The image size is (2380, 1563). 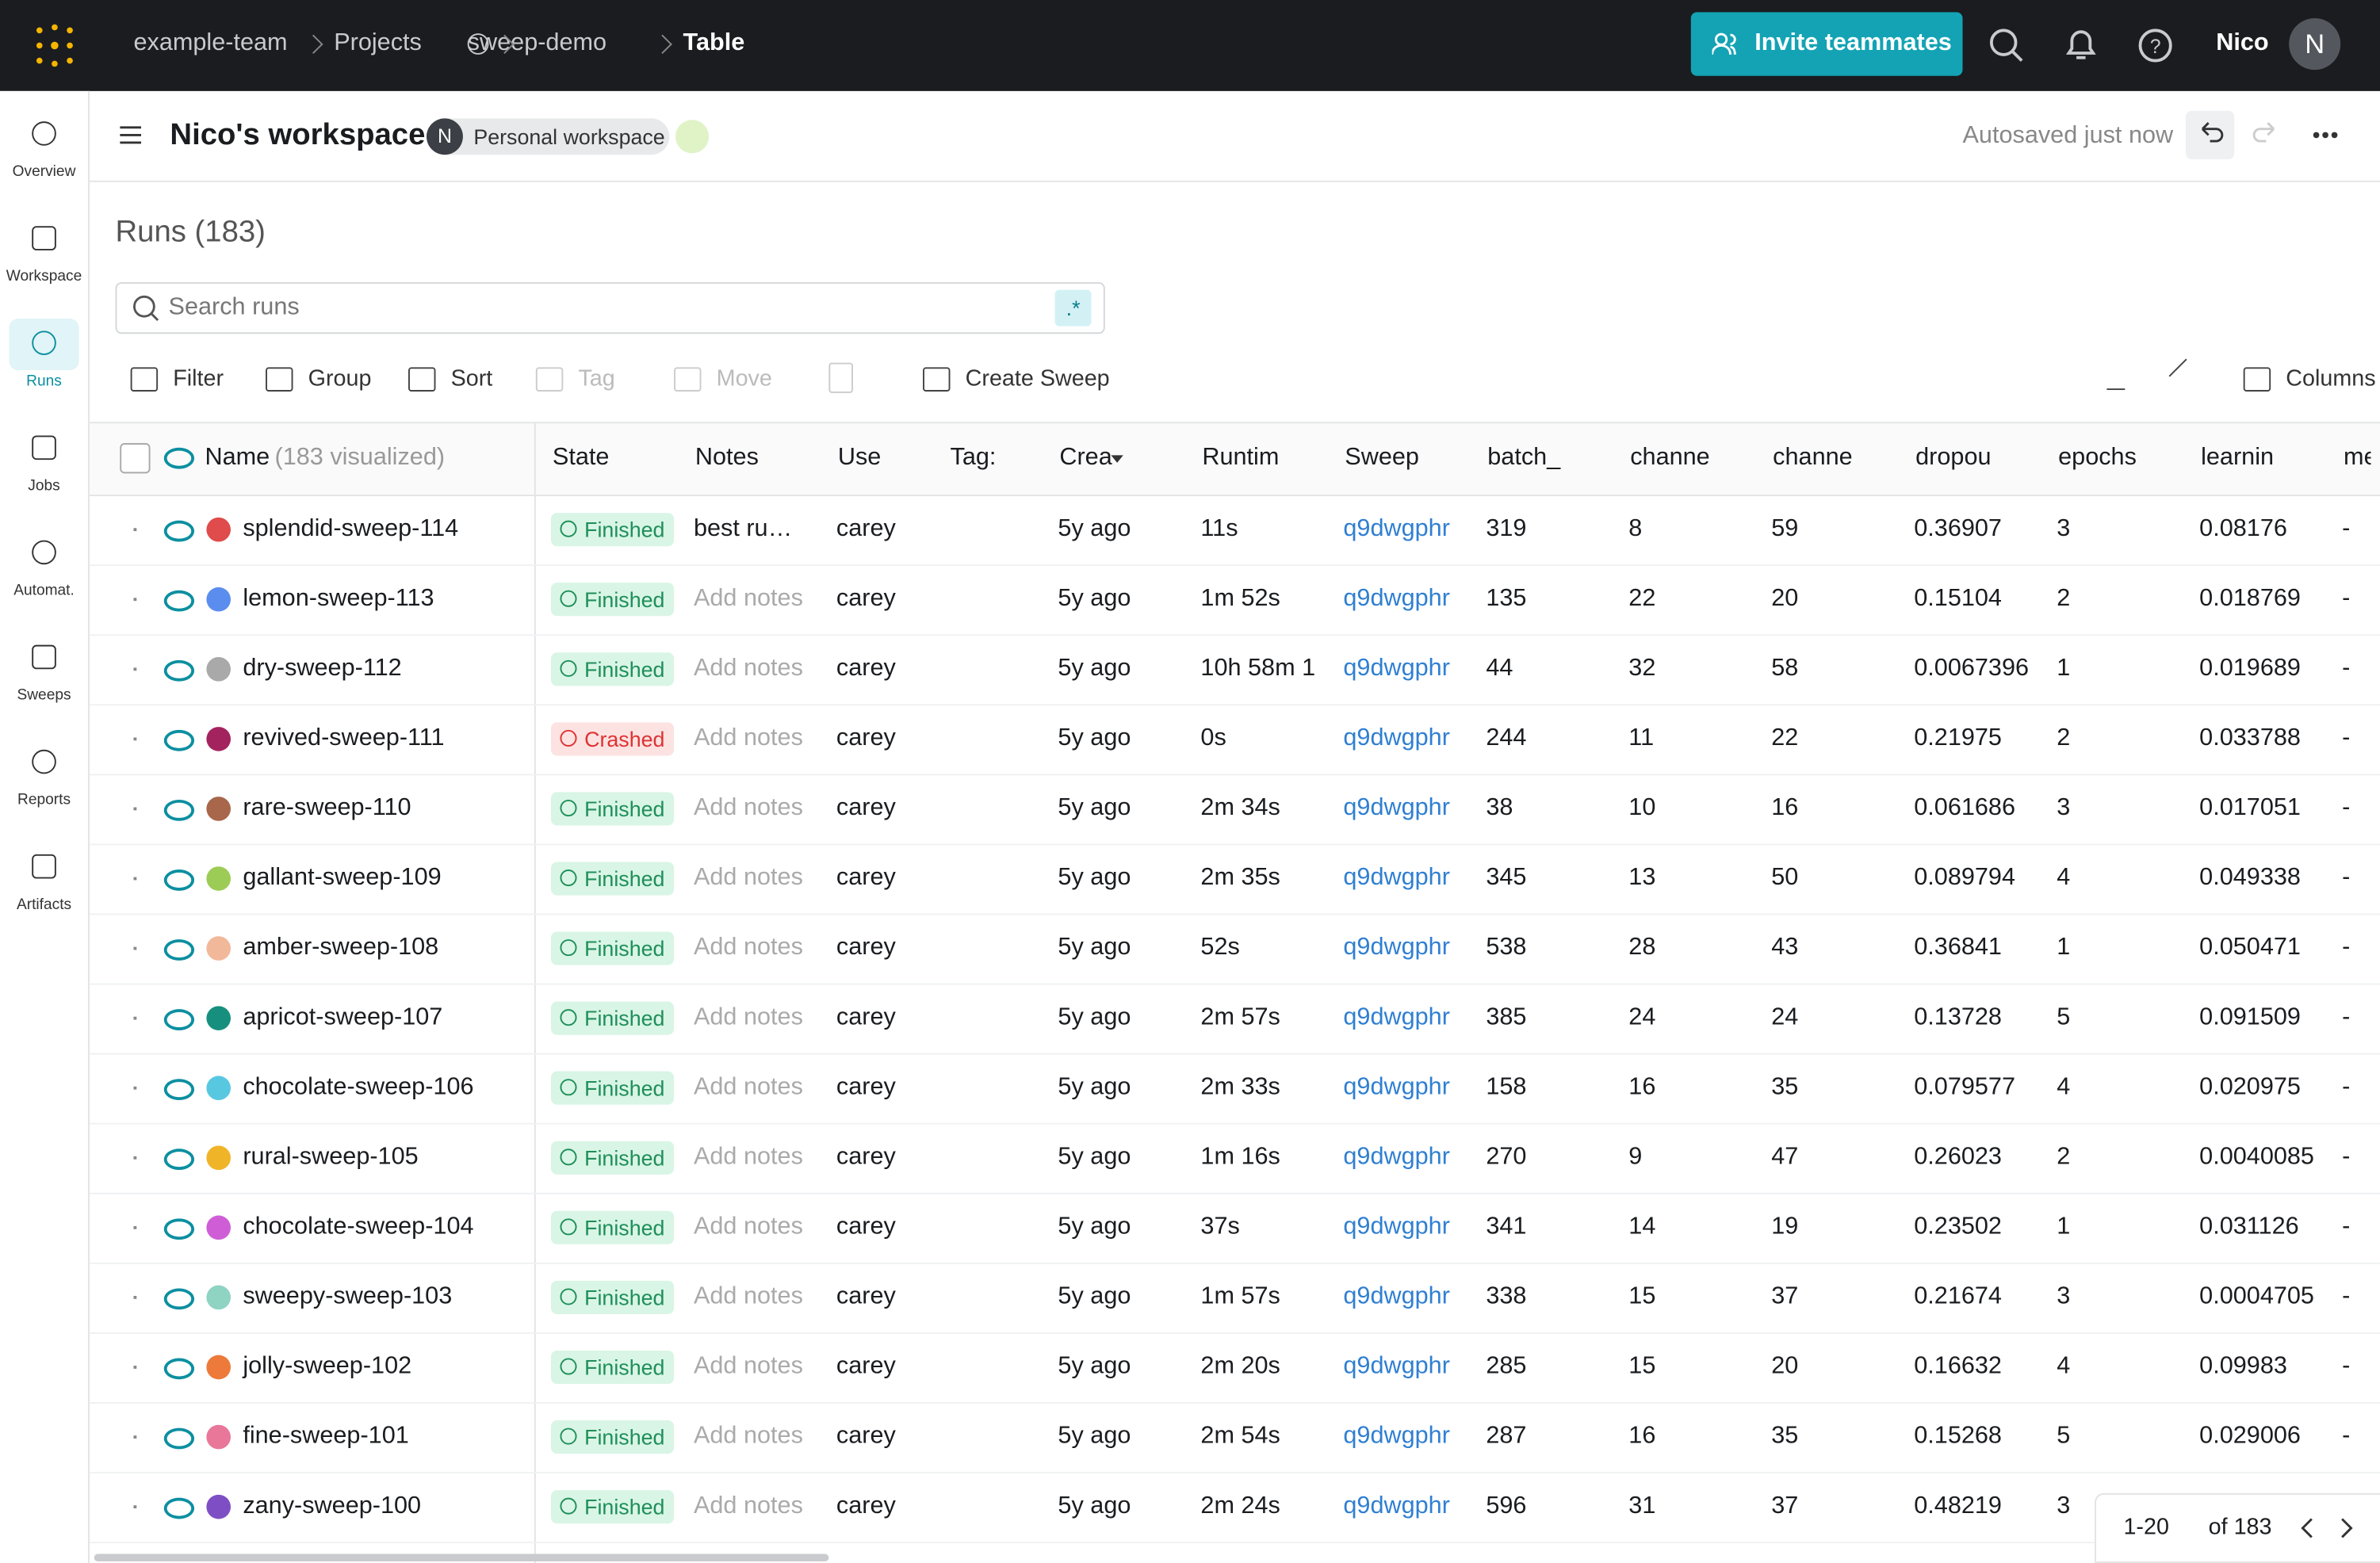 I want to click on run-name: jolly-sweep-102, so click(x=327, y=1366).